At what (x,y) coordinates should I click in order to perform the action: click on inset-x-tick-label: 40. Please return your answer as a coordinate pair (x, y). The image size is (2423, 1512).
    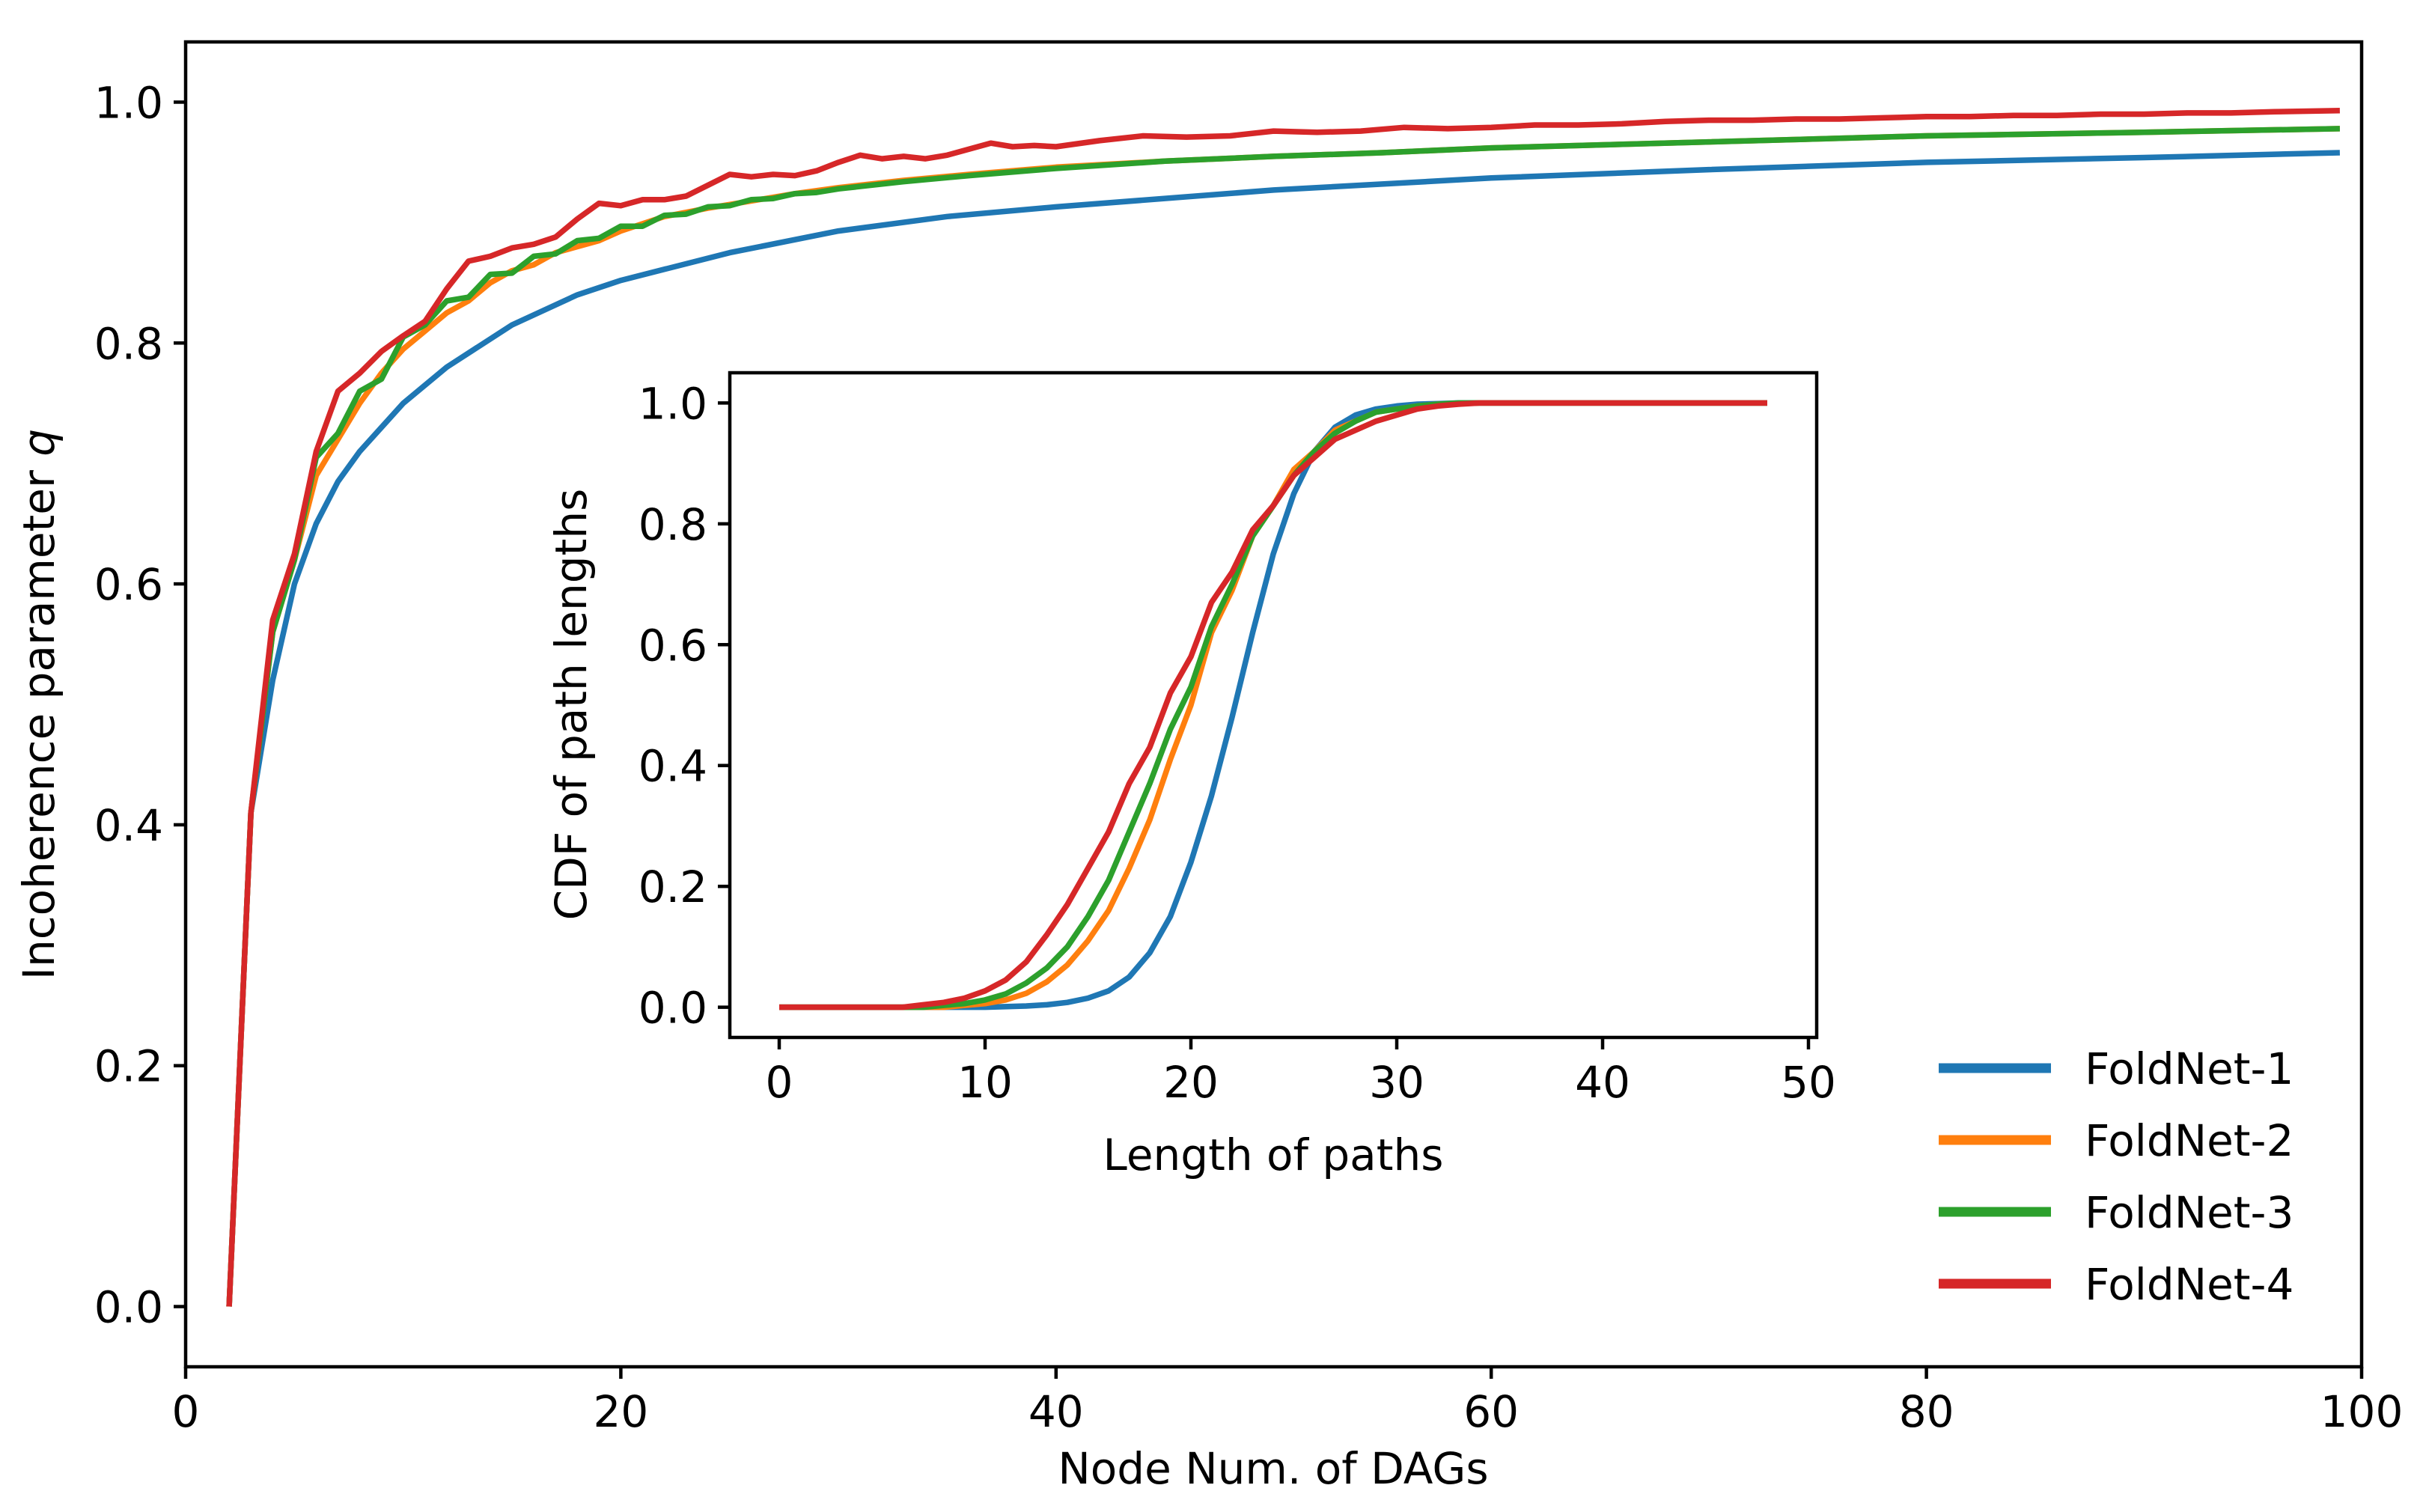
    Looking at the image, I should click on (1603, 1082).